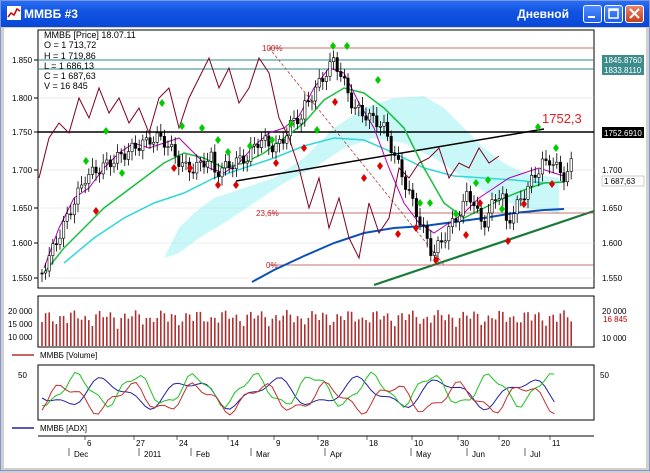 The image size is (650, 473). Describe the element at coordinates (505, 443) in the screenshot. I see `time-axis-day-label: 20` at that location.